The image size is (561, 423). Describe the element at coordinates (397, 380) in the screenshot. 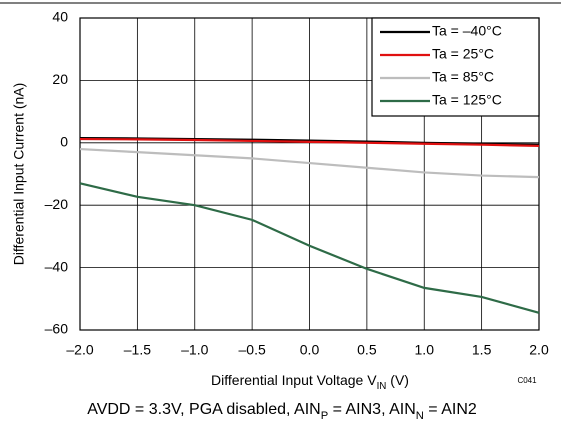

I see `xlabel-part: (V)` at that location.